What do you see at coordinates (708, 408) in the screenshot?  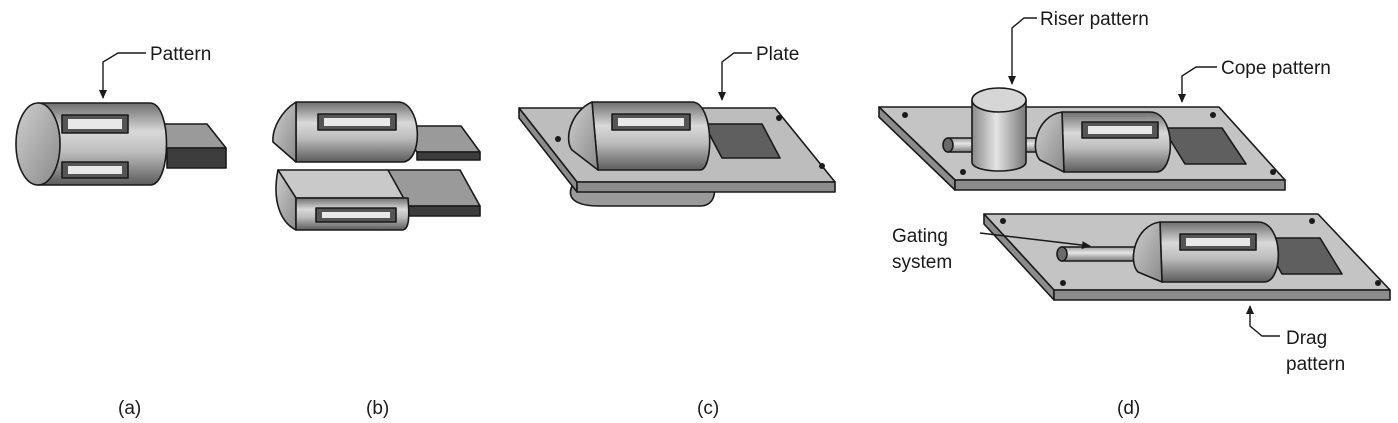 I see `caption-c: (c)` at bounding box center [708, 408].